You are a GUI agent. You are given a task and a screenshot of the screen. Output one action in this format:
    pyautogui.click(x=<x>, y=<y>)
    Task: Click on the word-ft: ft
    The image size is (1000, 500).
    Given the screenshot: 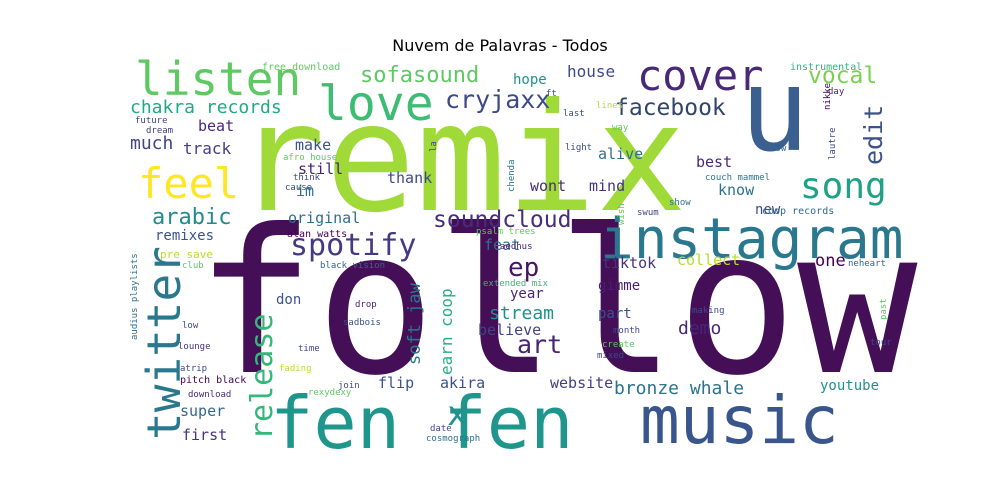 What is the action you would take?
    pyautogui.click(x=551, y=94)
    